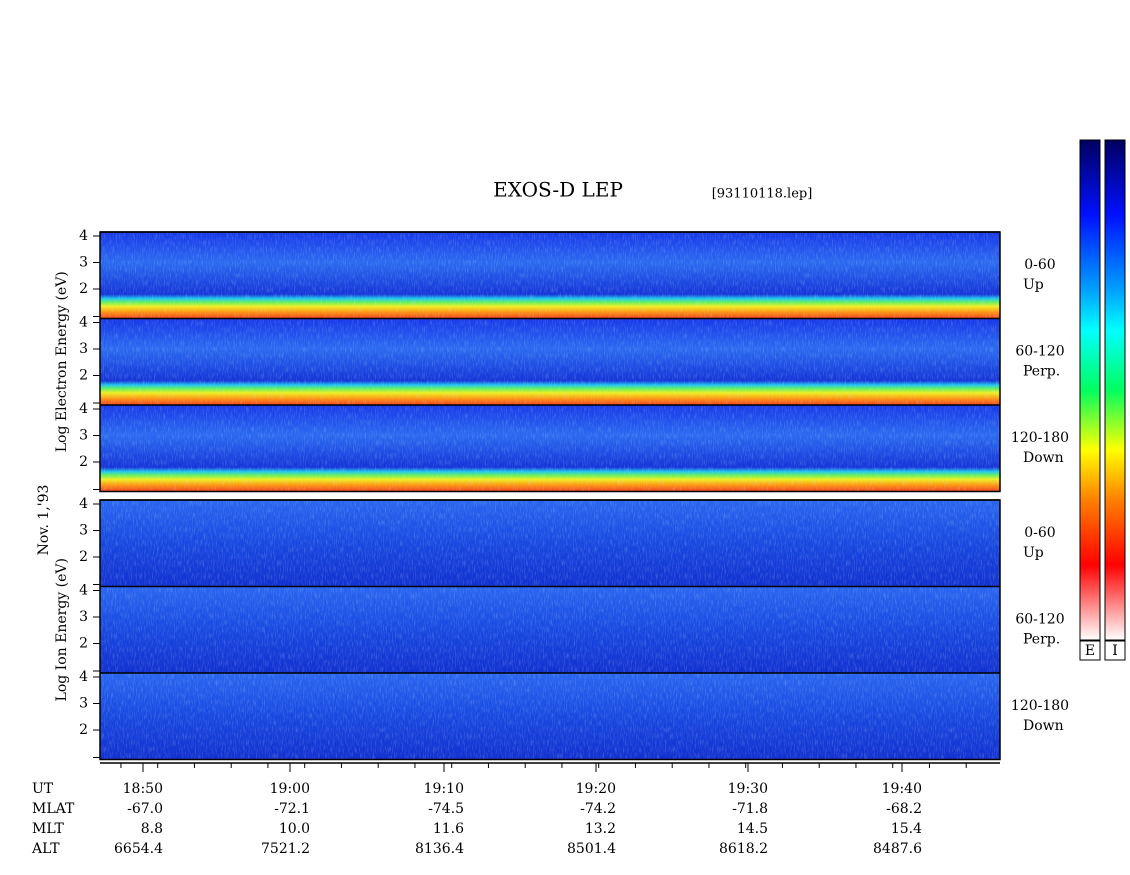 The width and height of the screenshot is (1130, 875). Describe the element at coordinates (439, 849) in the screenshot. I see `row-value: 8136.4` at that location.